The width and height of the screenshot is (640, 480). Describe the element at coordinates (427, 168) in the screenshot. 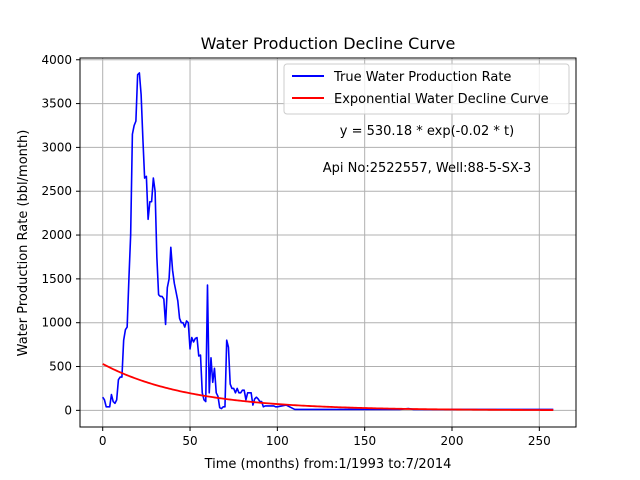

I see `well-annotation: Api No:2522557, Well:88-5-SX-3` at that location.